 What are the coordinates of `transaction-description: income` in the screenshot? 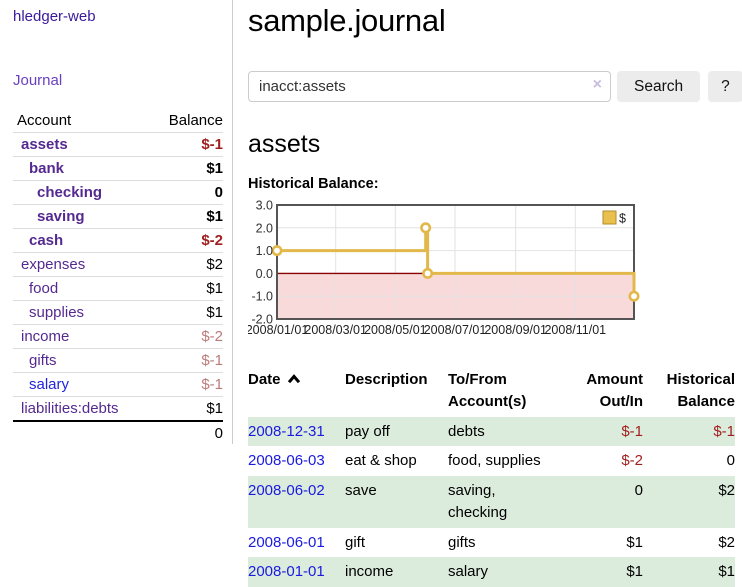 It's located at (369, 572).